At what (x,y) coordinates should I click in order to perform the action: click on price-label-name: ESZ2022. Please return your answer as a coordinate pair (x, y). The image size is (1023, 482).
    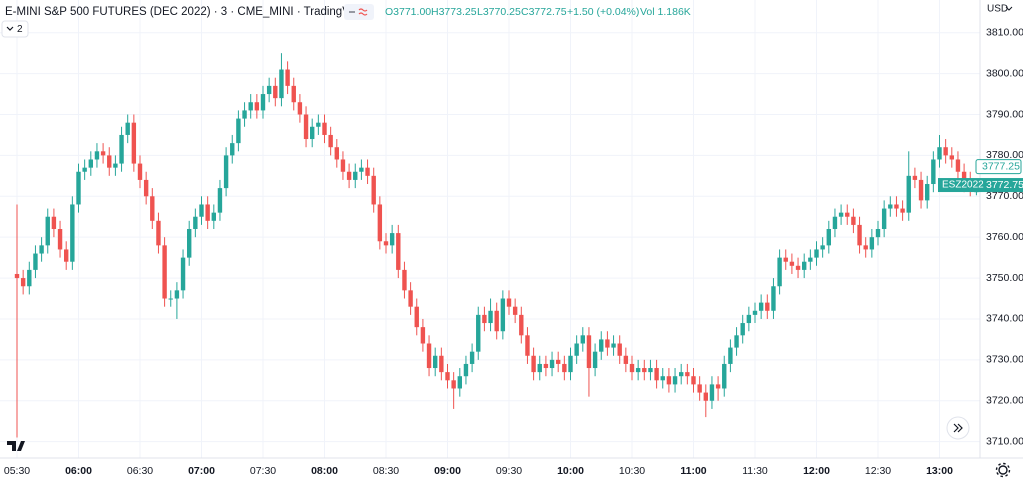
    Looking at the image, I should click on (963, 185).